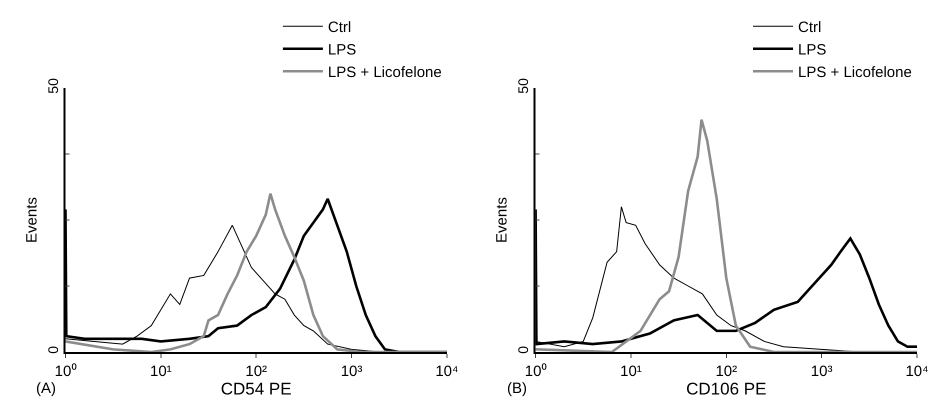 This screenshot has height=404, width=939. Describe the element at coordinates (46, 388) in the screenshot. I see `text: (A)` at that location.